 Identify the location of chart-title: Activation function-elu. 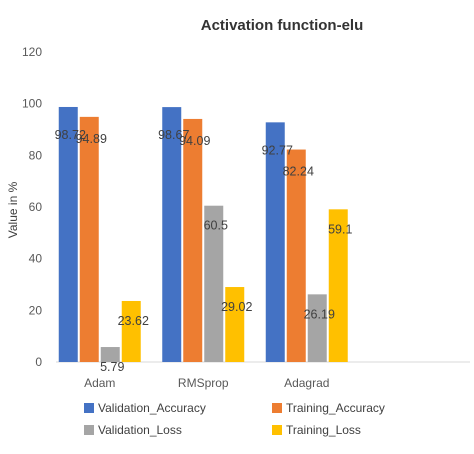
(282, 25).